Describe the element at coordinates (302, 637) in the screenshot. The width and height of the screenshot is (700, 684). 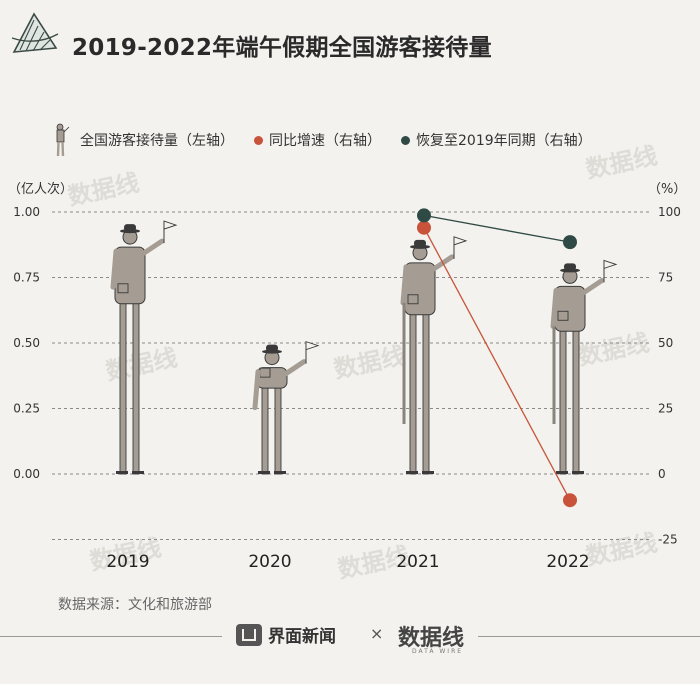
I see `brand-jiemian-label: 界面新闻` at that location.